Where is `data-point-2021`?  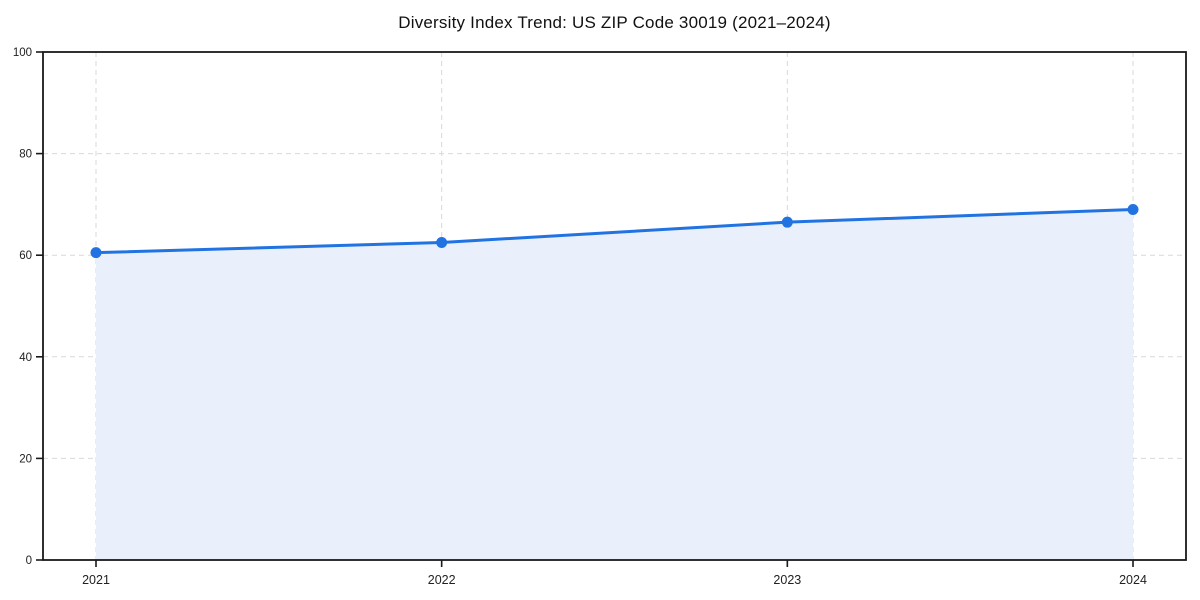 data-point-2021 is located at coordinates (96, 253).